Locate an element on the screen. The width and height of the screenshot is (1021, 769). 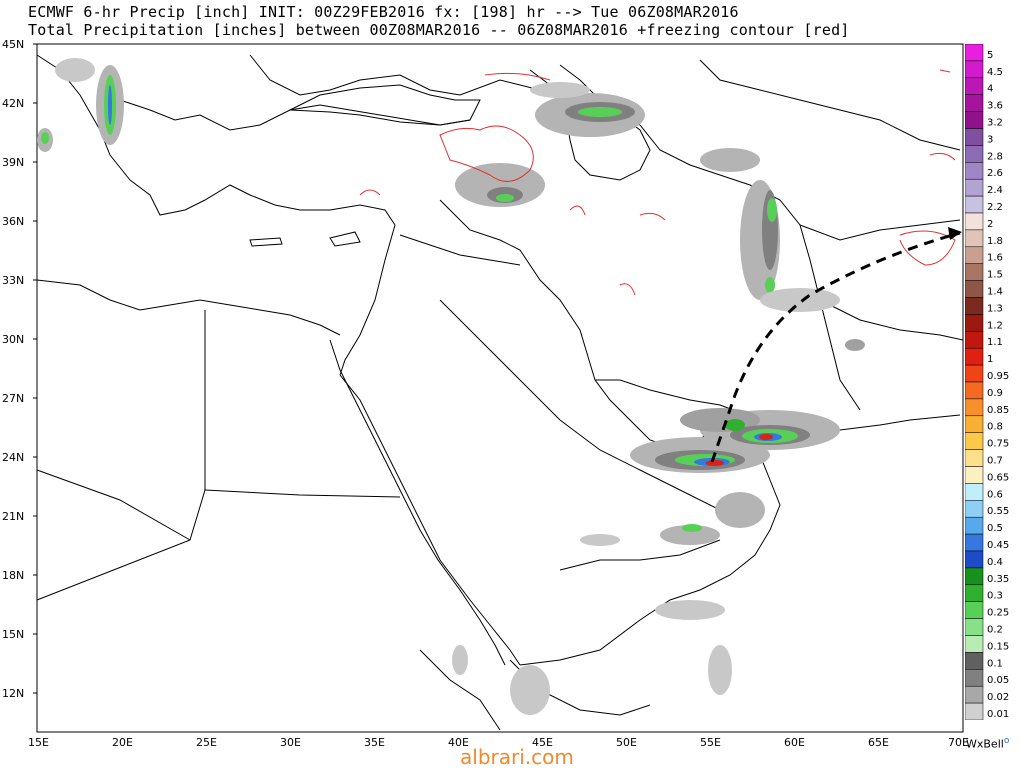
scale-label: 3.6 is located at coordinates (995, 106).